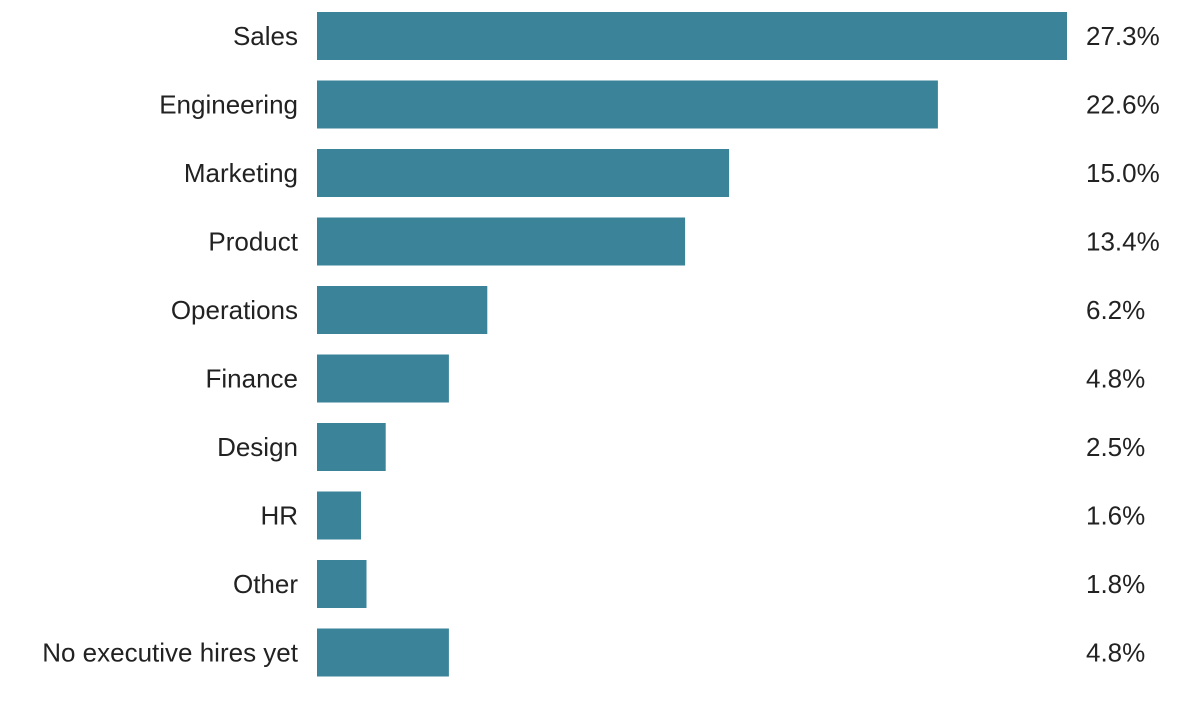 This screenshot has height=705, width=1200. I want to click on bar-finance, so click(383, 378).